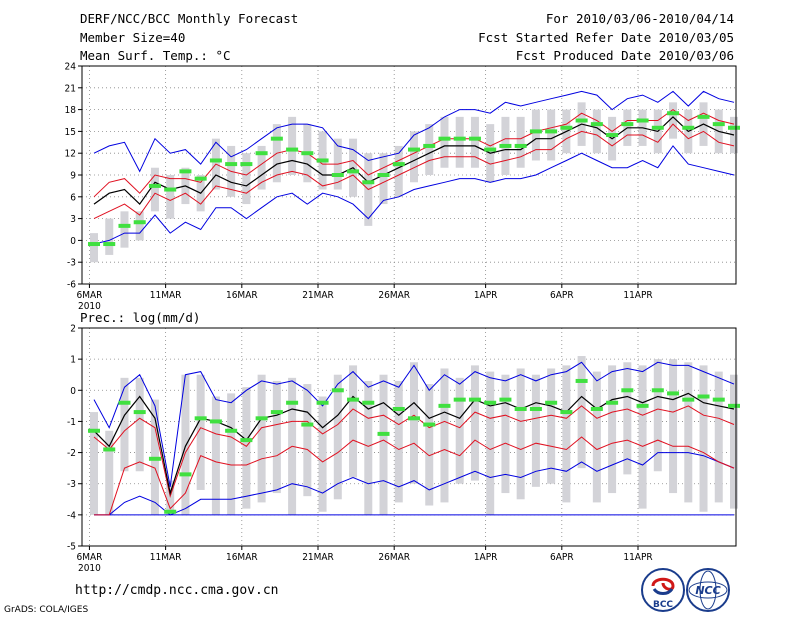 This screenshot has width=800, height=618. Describe the element at coordinates (189, 18) in the screenshot. I see `chart-title: DERF/NCC/BCC Monthly Forecast` at that location.